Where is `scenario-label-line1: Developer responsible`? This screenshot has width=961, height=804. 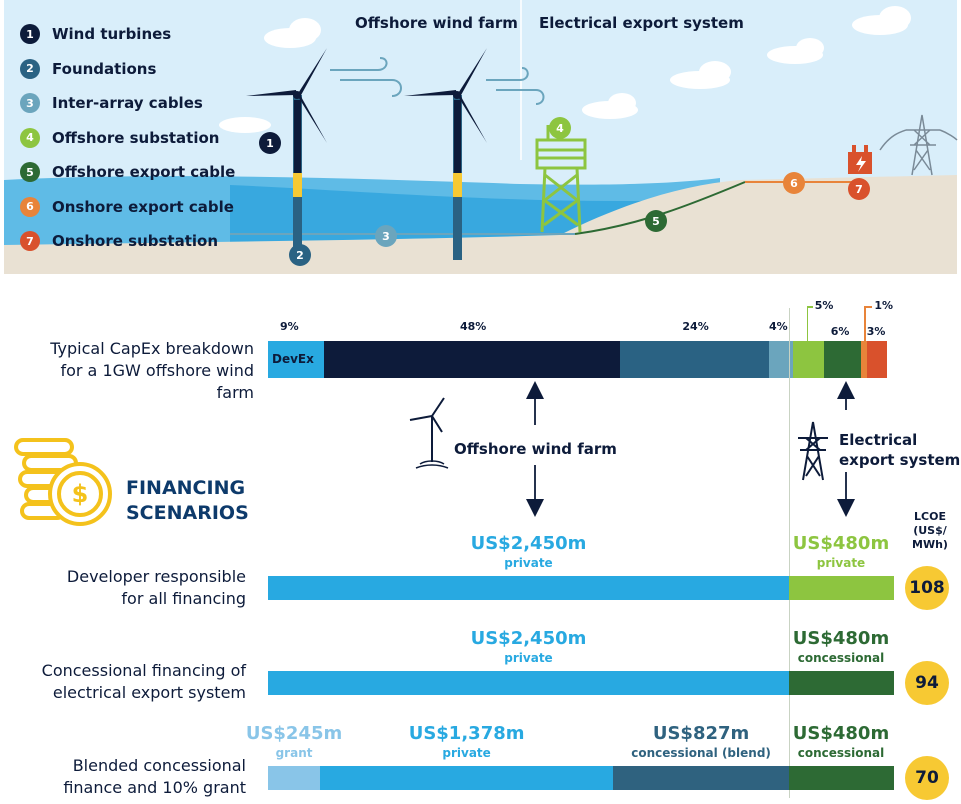 scenario-label-line1: Developer responsible is located at coordinates (156, 576).